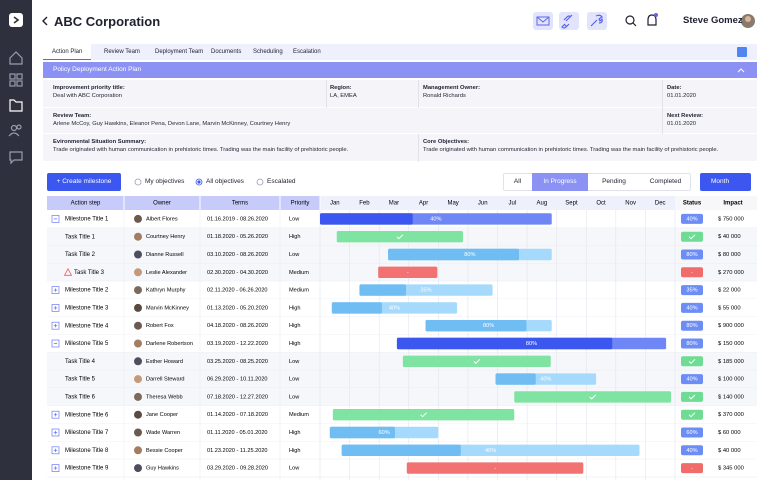 The height and width of the screenshot is (480, 768). I want to click on filter-button: Pending, so click(614, 181).